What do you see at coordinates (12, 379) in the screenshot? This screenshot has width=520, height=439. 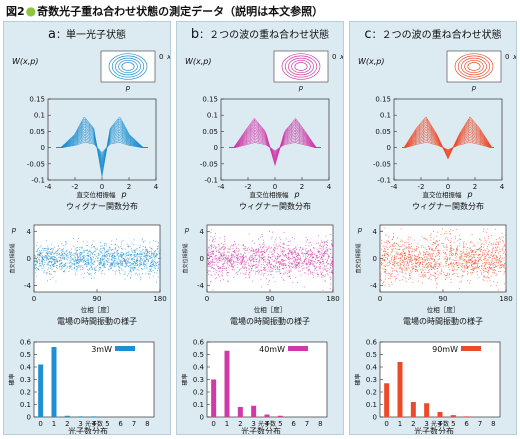 I see `dist-ylabel: 確率` at bounding box center [12, 379].